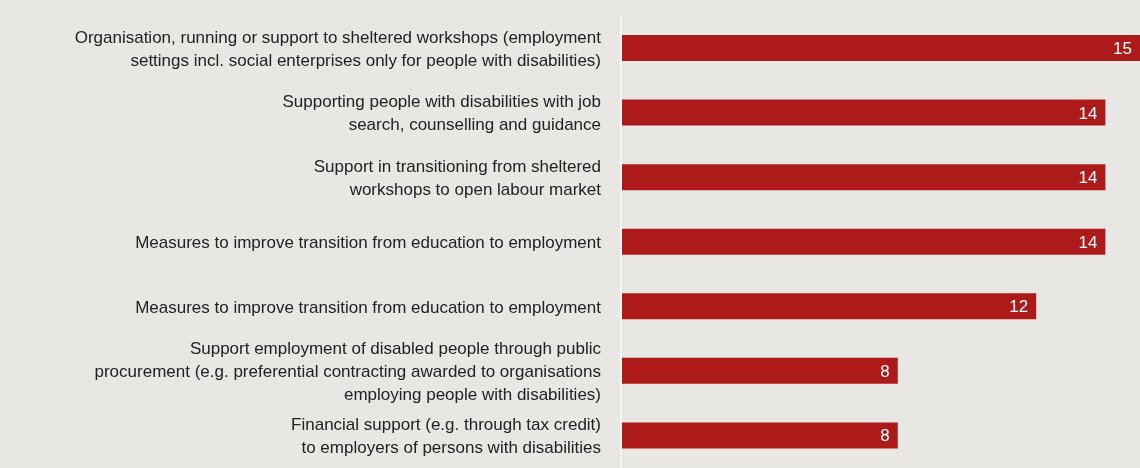 This screenshot has height=468, width=1140. What do you see at coordinates (441, 113) in the screenshot?
I see `y-tick-label: Supporting people with disabilities with job search, counselling and guidance` at bounding box center [441, 113].